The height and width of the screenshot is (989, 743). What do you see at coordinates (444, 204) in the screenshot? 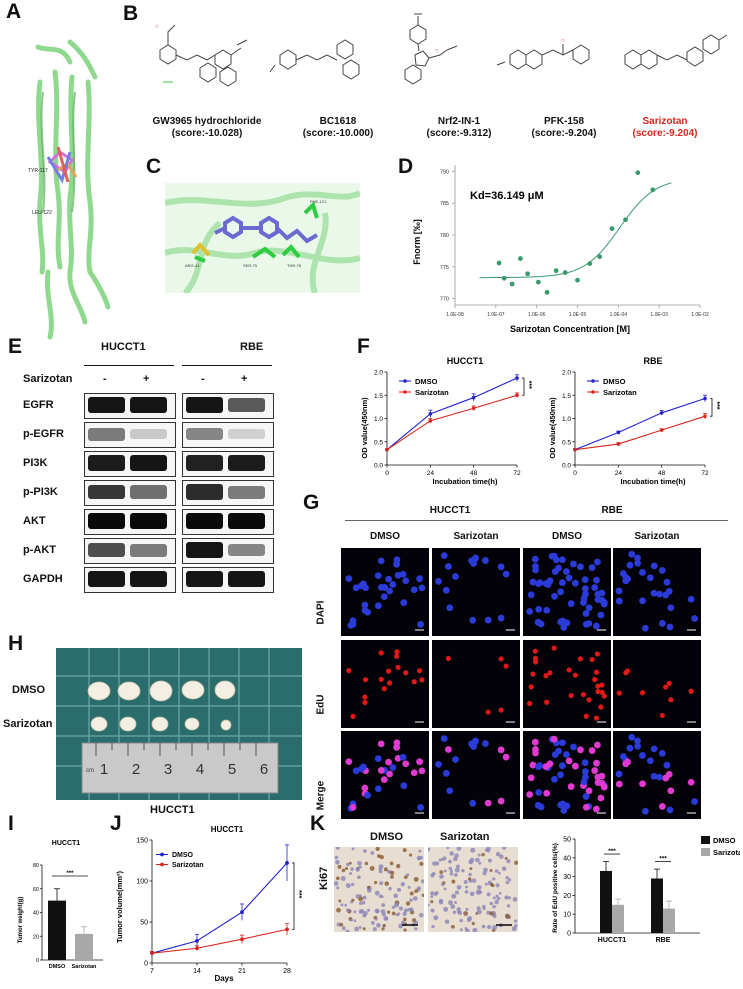
I see `mst-y-tick-label: 785` at bounding box center [444, 204].